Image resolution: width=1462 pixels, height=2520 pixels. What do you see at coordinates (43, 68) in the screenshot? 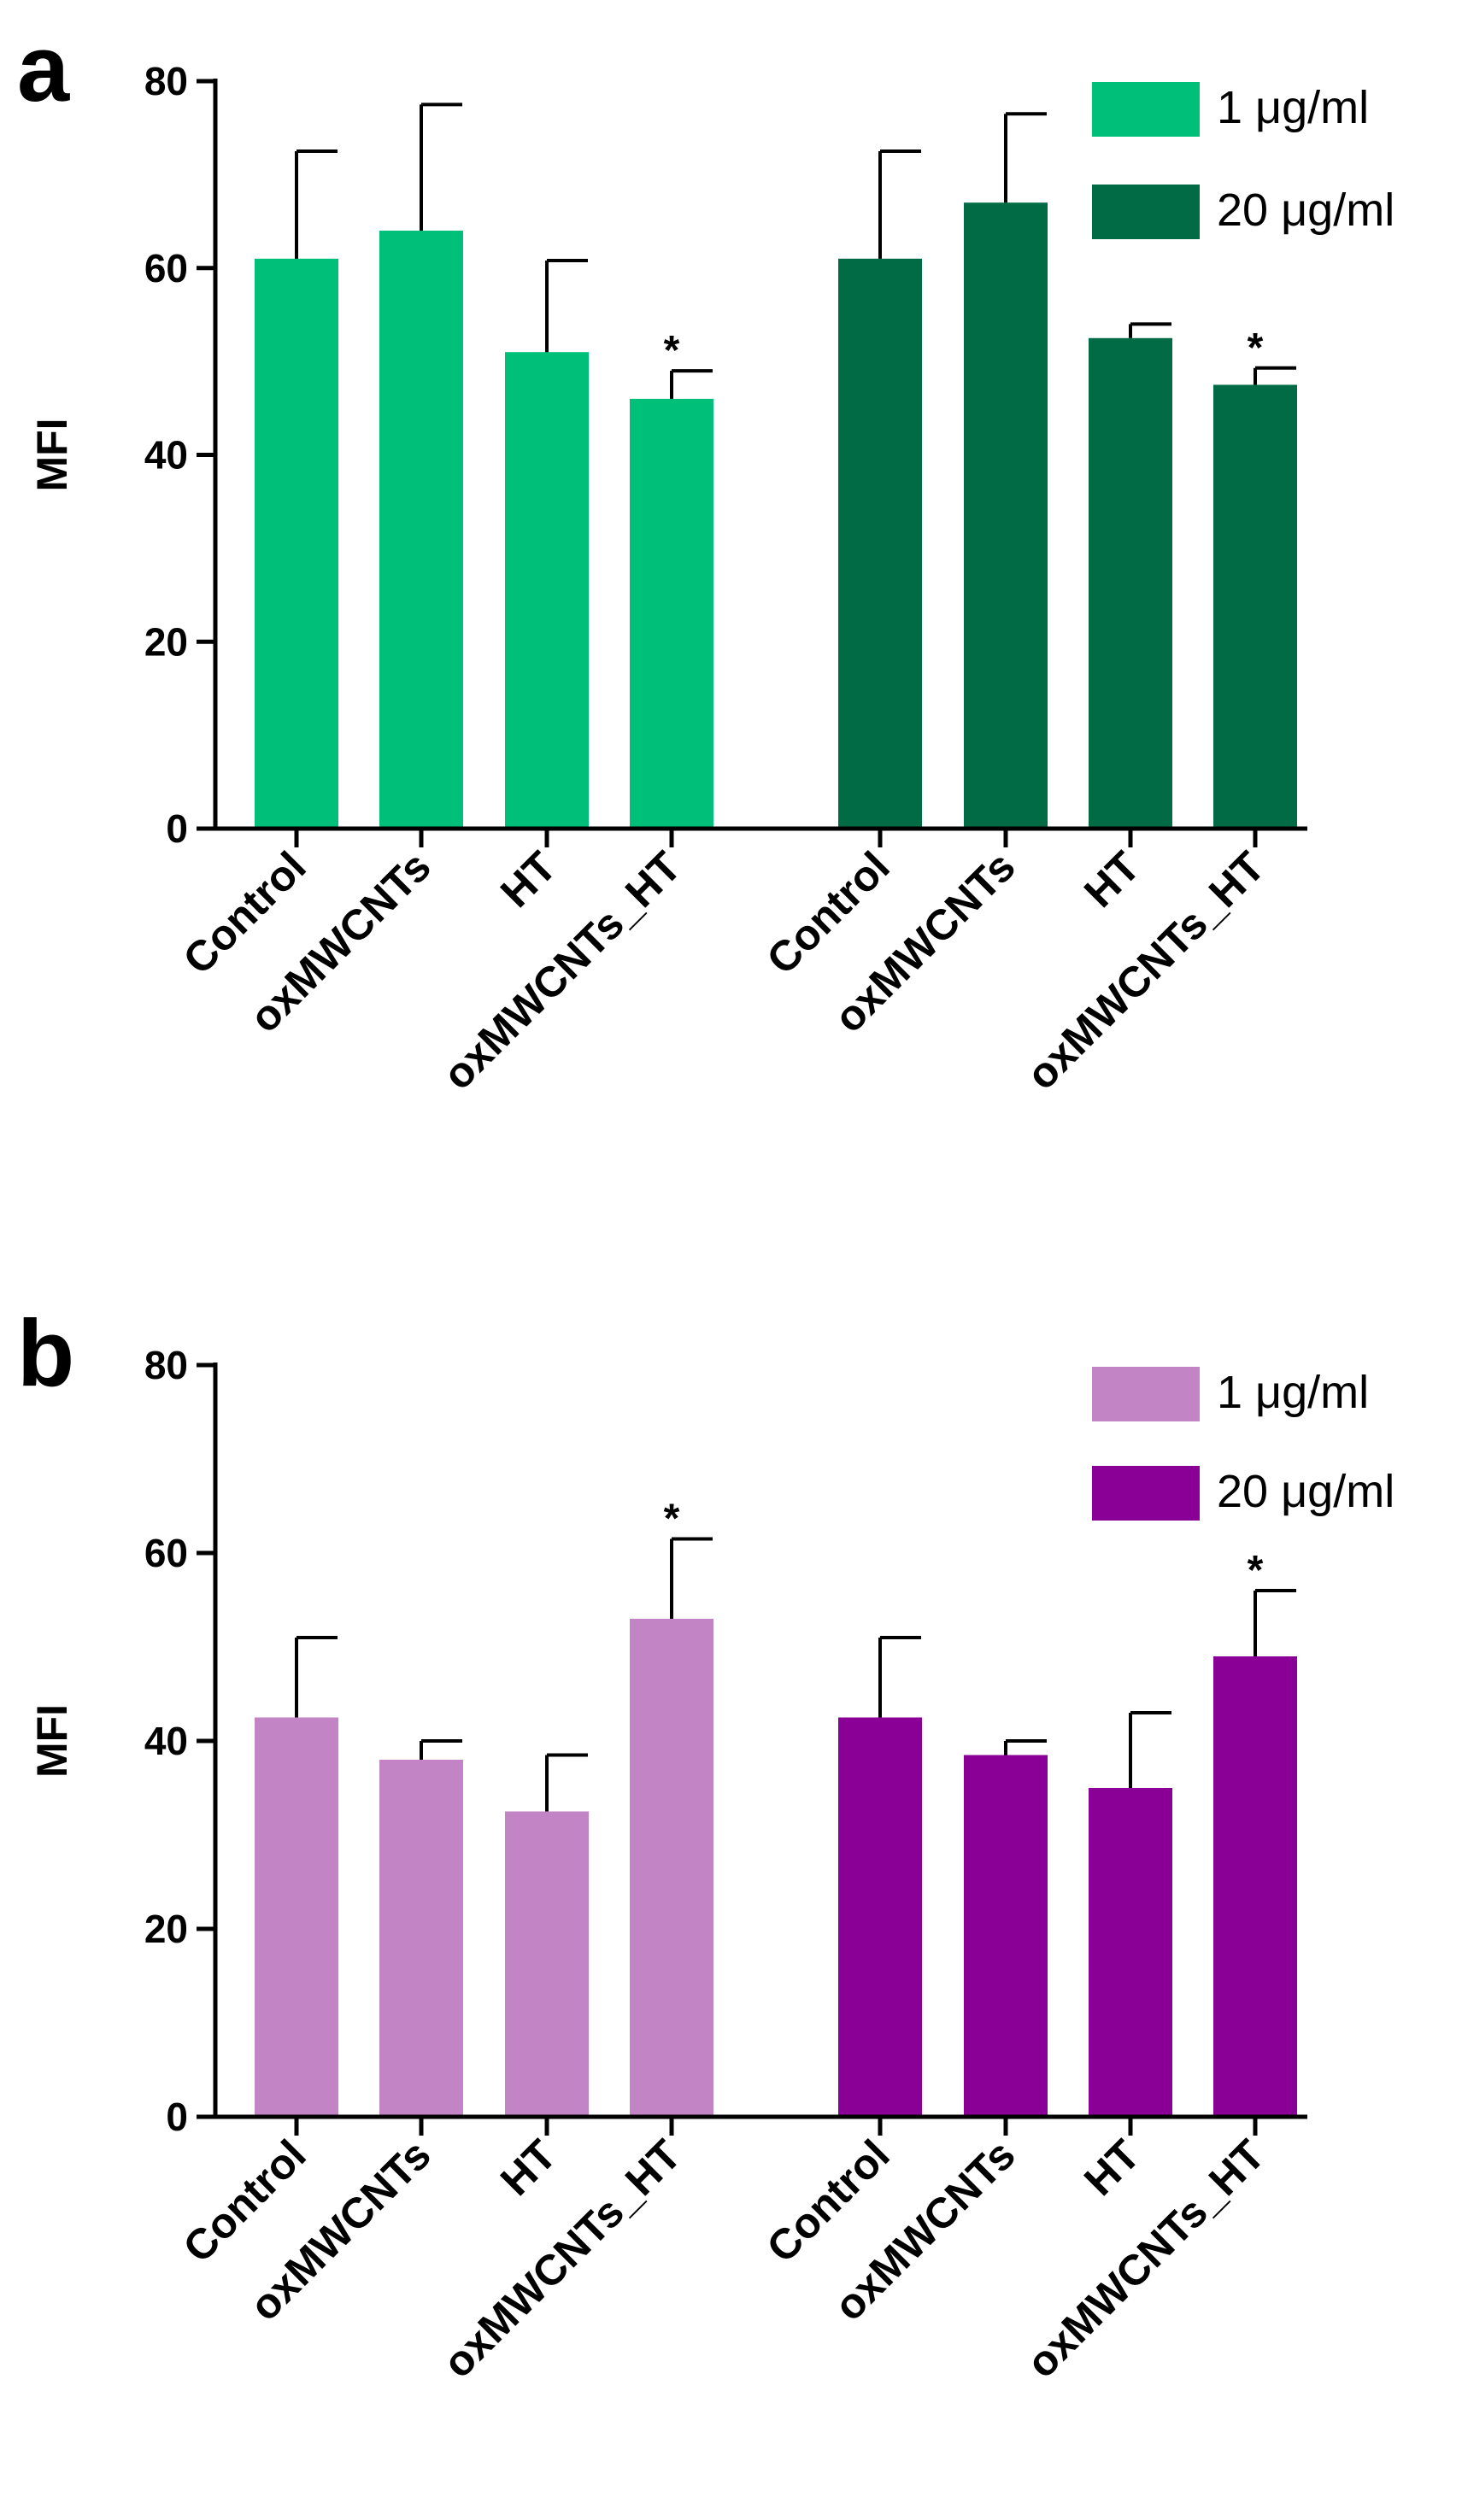
I see `panel-letter: a` at bounding box center [43, 68].